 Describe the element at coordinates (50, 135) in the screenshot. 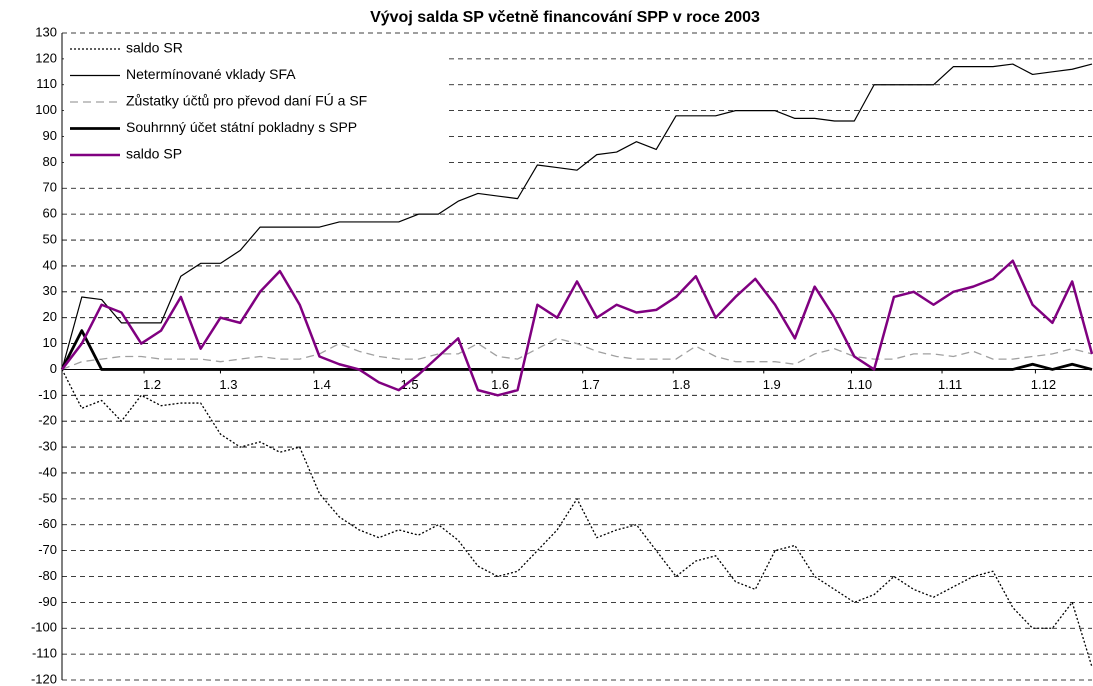

I see `y-tick-label: 90` at that location.